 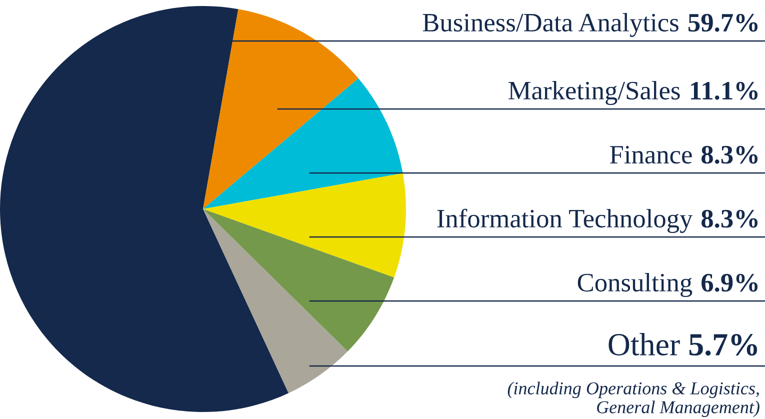 I want to click on text: (including Operations & Logistics, General Management), so click(x=634, y=399).